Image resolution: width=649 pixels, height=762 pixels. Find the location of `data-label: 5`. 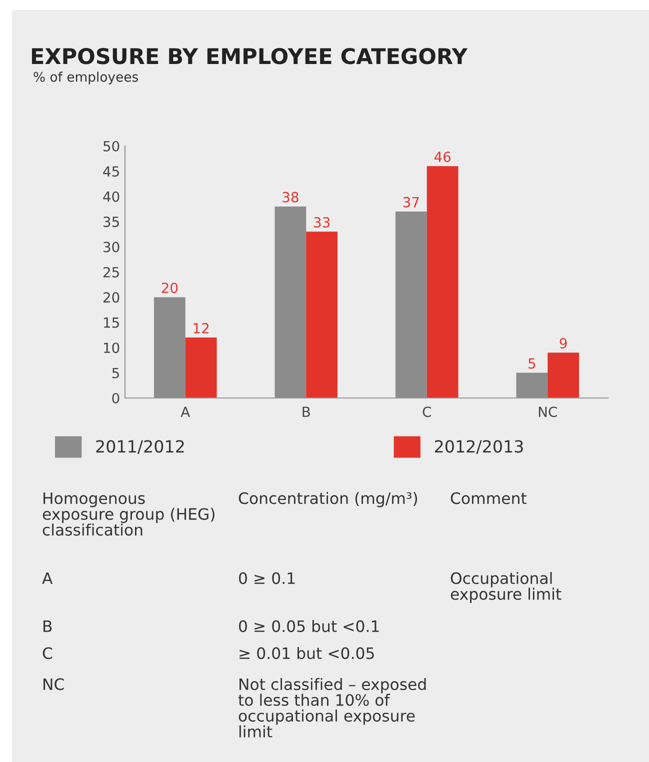

data-label: 5 is located at coordinates (532, 363).